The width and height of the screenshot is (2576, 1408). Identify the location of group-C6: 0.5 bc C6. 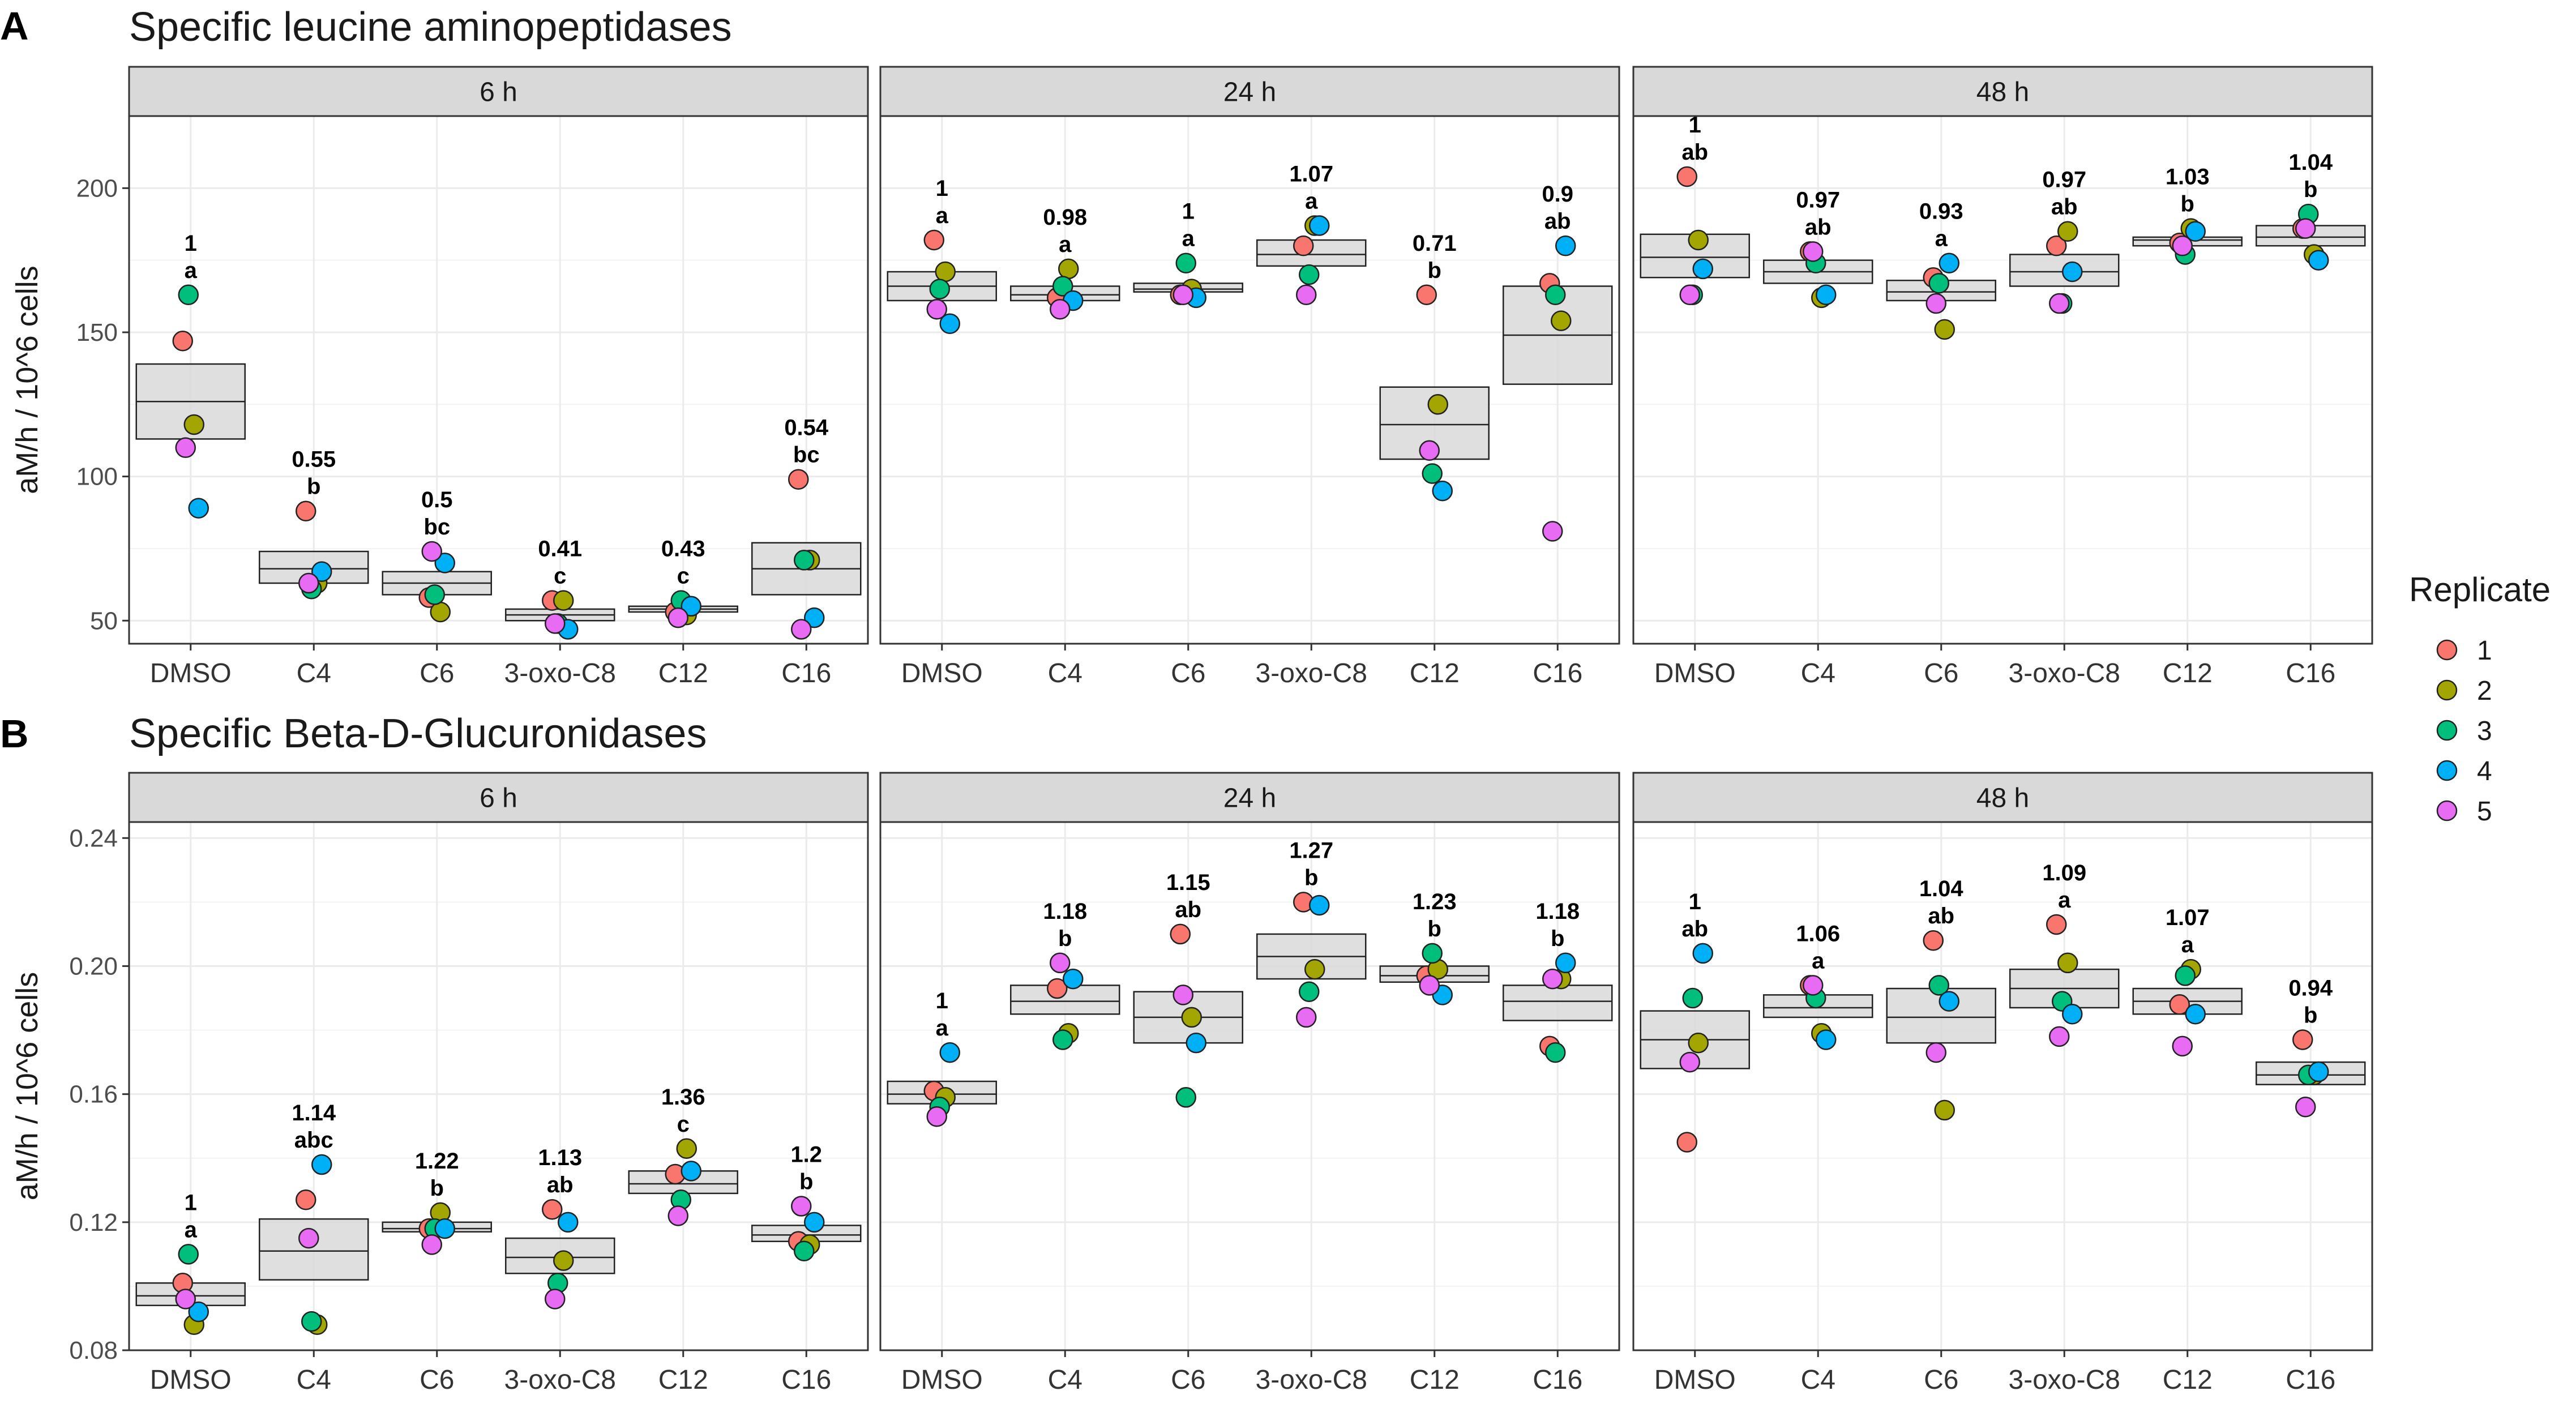
(437, 587).